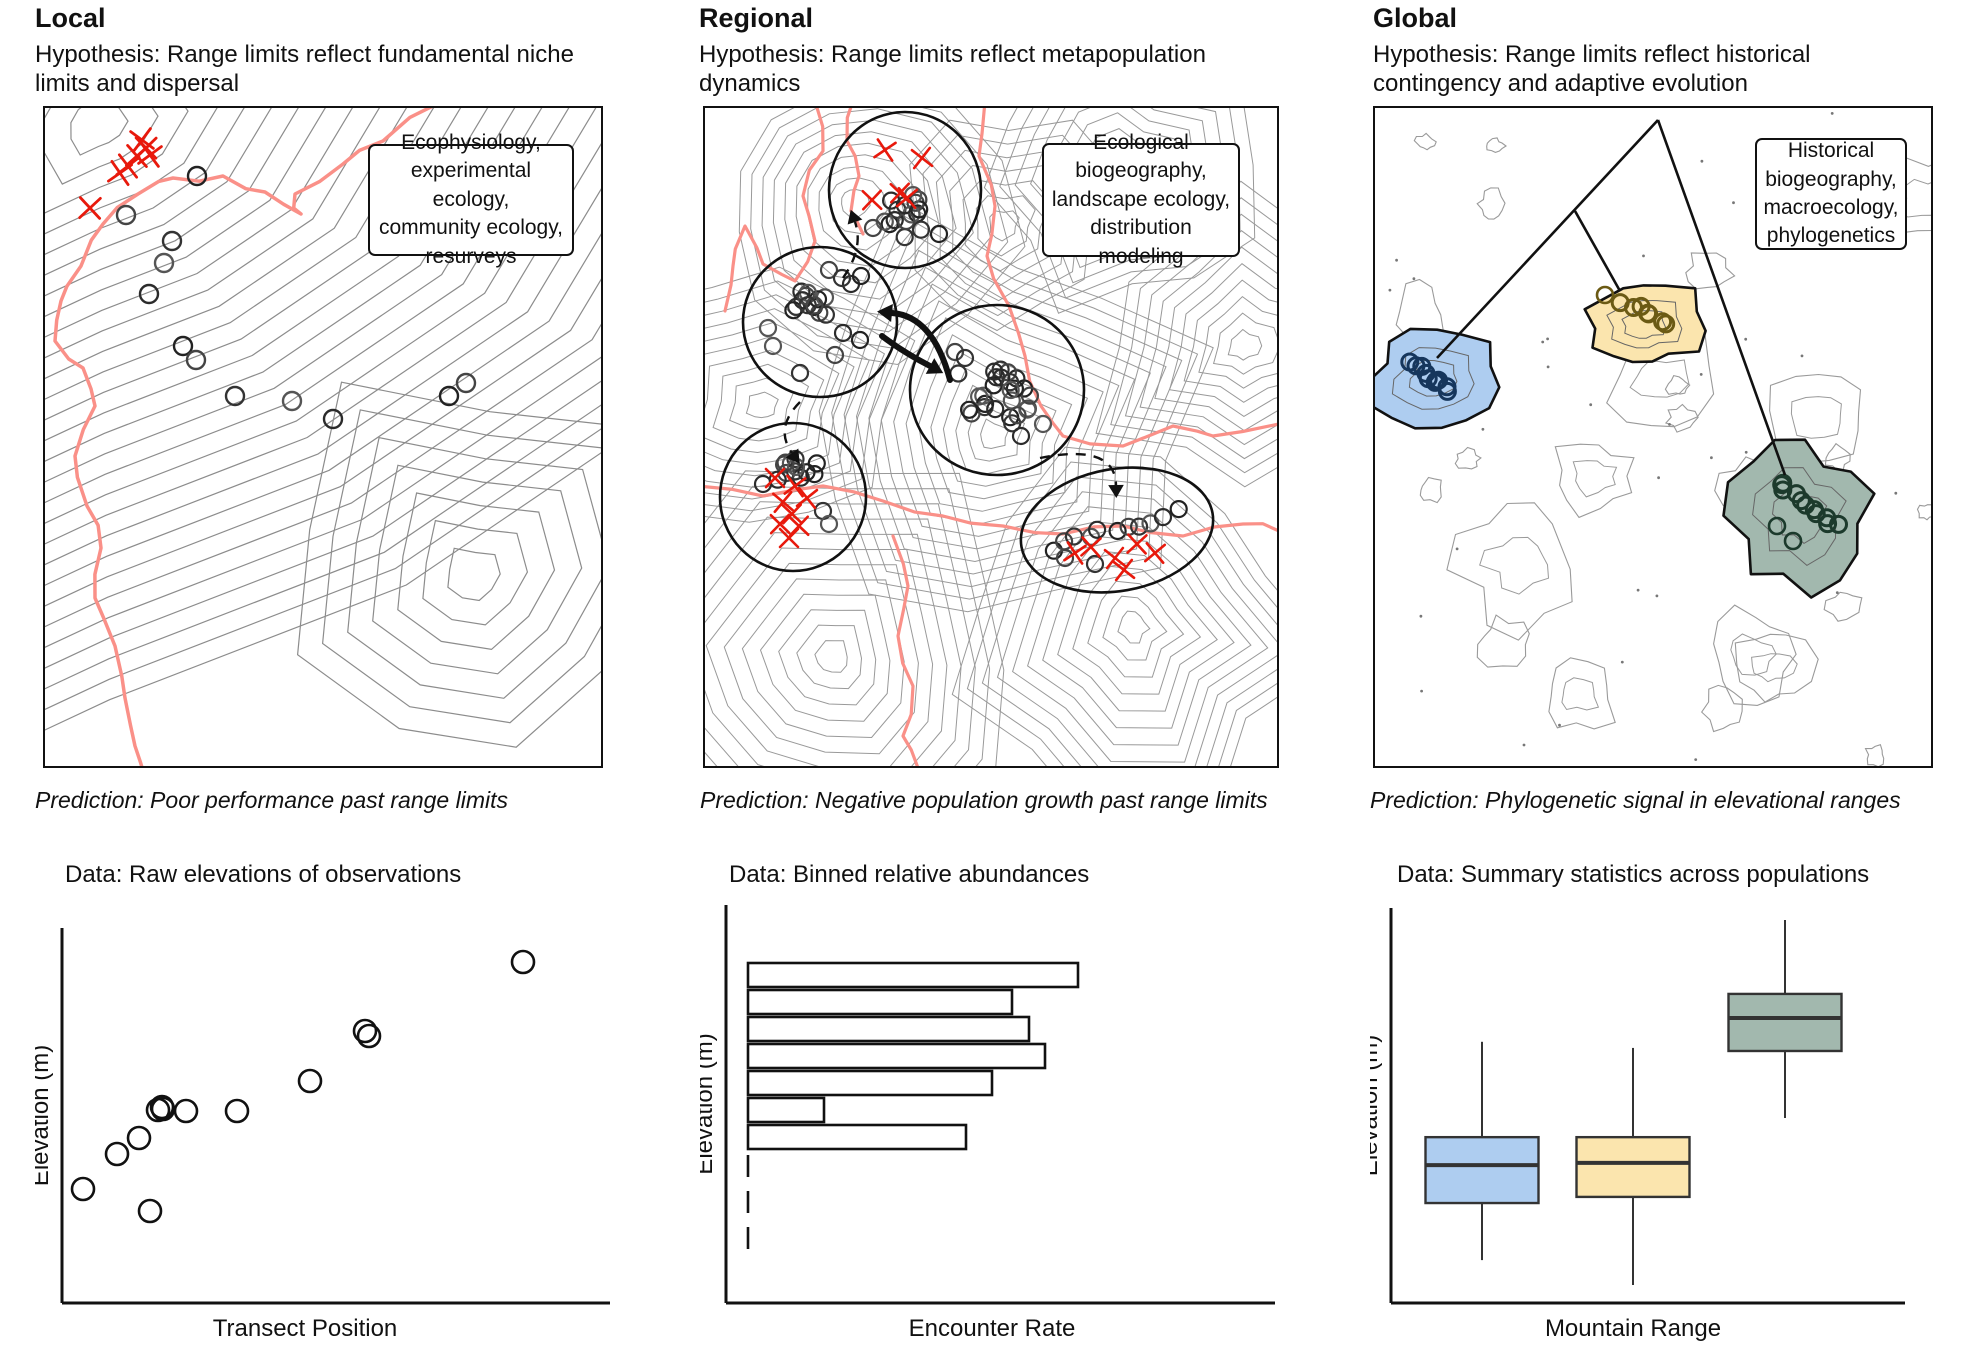 Image resolution: width=1968 pixels, height=1368 pixels. I want to click on population-southeast, so click(1117, 530).